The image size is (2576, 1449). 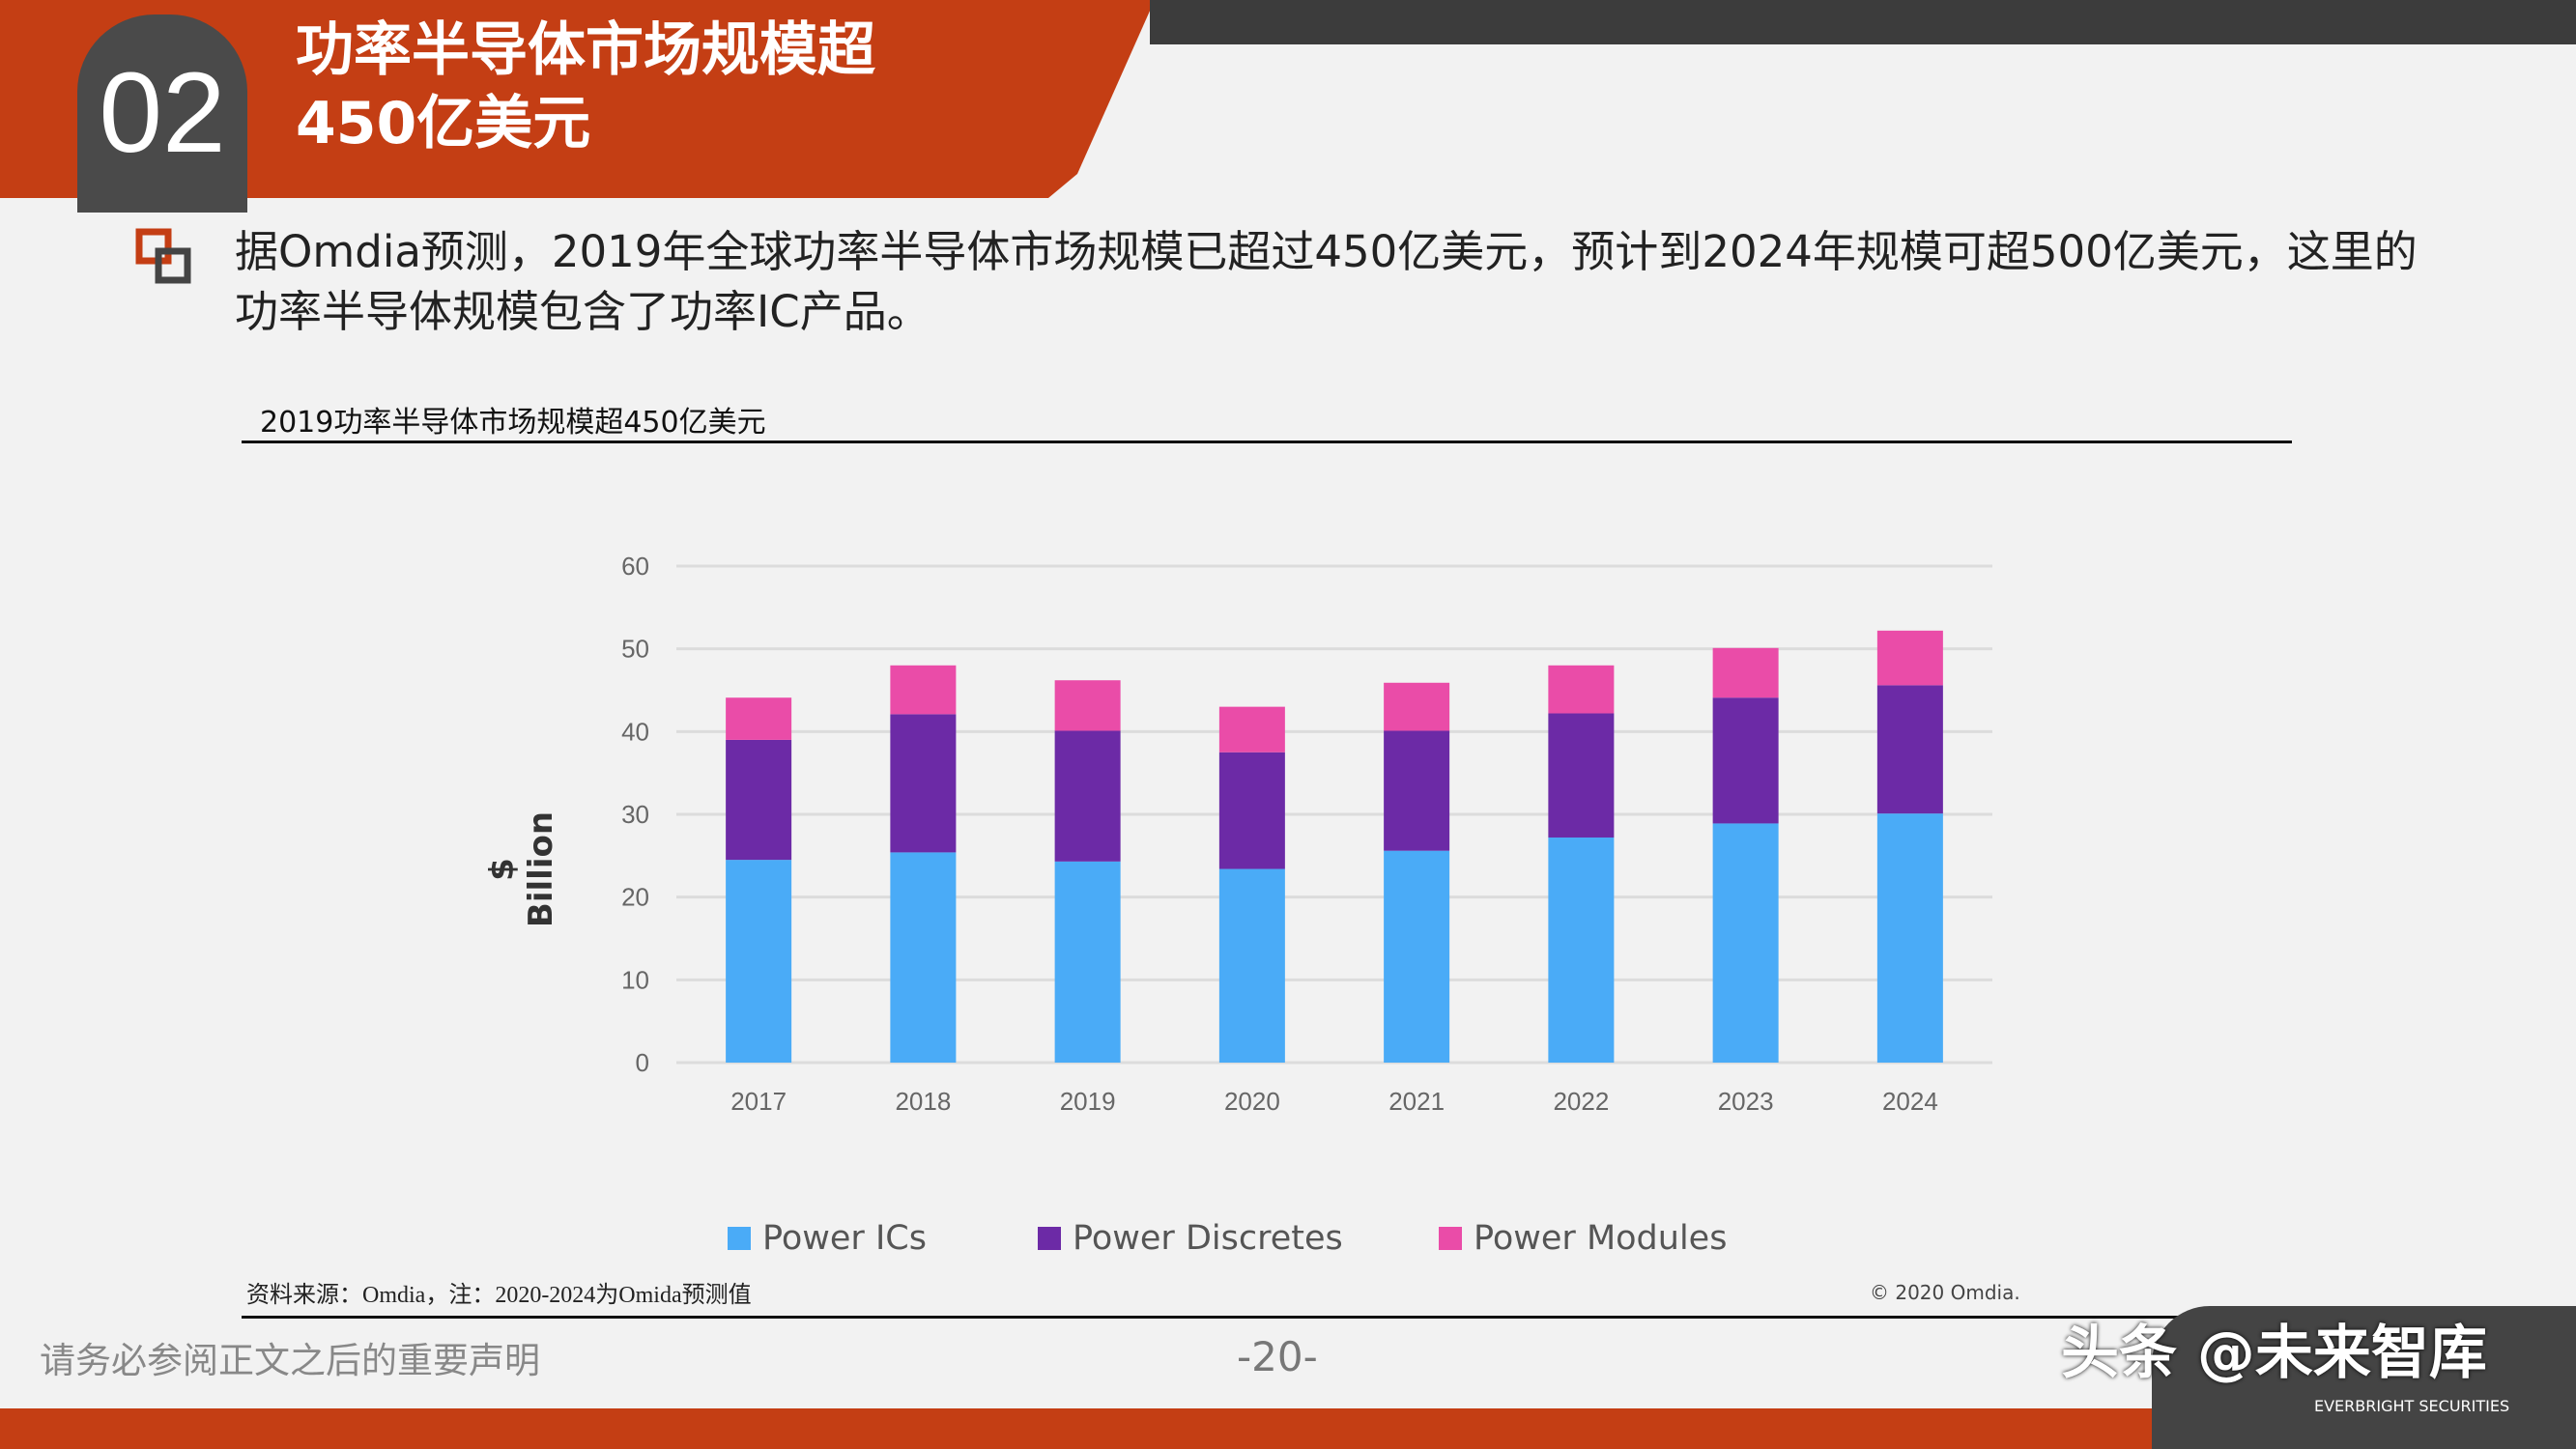 What do you see at coordinates (586, 87) in the screenshot?
I see `page-title: 功率半导体市场规模超 450亿美元` at bounding box center [586, 87].